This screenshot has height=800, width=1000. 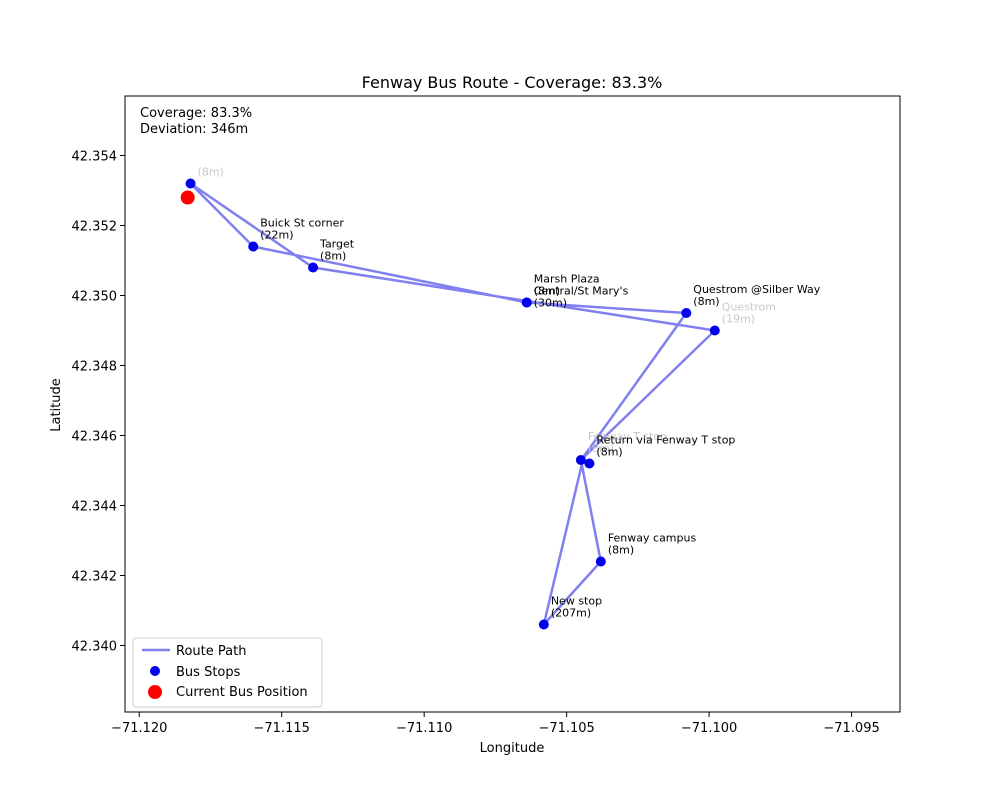 I want to click on deviation-text: Deviation: 346m, so click(x=194, y=129).